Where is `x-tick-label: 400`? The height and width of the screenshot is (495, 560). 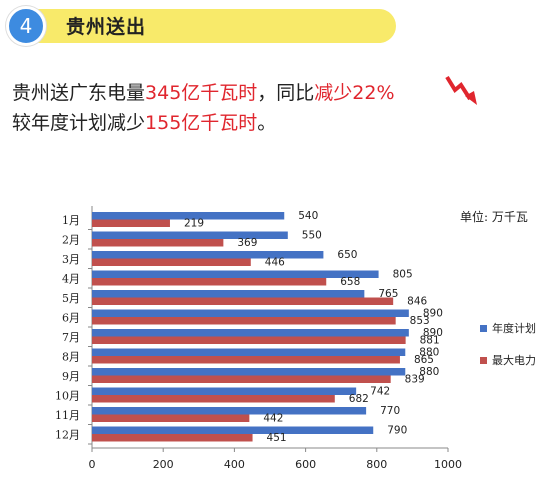 x-tick-label: 400 is located at coordinates (234, 464).